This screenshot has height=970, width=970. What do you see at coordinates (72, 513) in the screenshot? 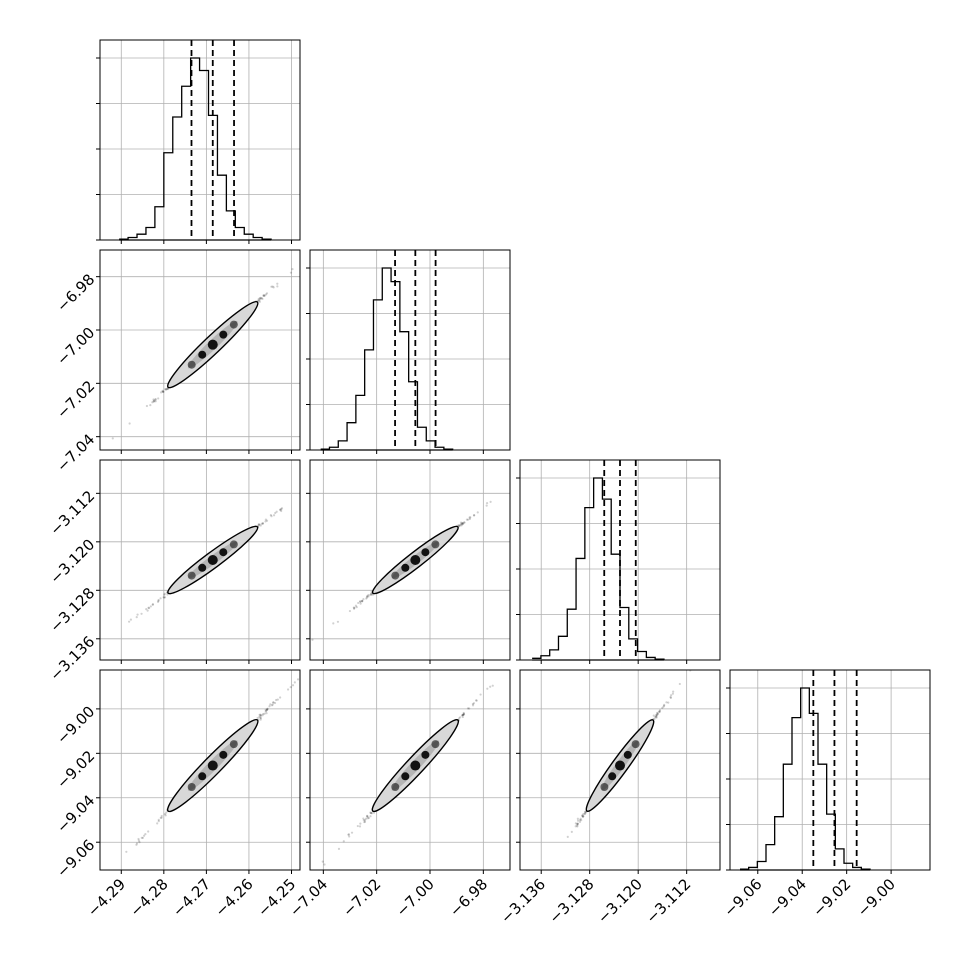
I see `y-tick-label: −3.112` at bounding box center [72, 513].